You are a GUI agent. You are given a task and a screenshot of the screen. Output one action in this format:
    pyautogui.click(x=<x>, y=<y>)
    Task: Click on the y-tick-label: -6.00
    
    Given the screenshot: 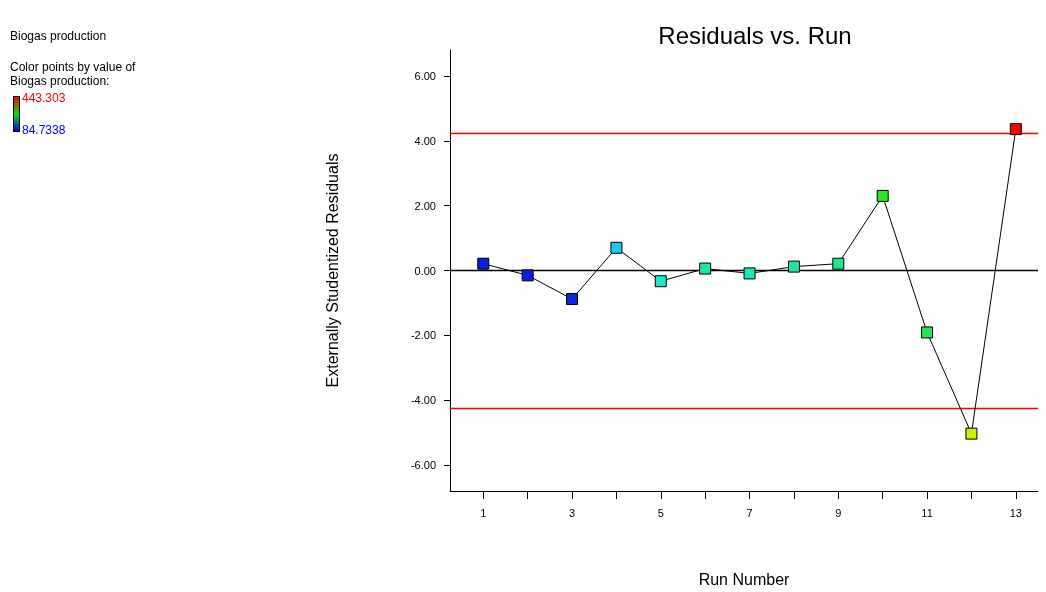 What is the action you would take?
    pyautogui.click(x=423, y=465)
    